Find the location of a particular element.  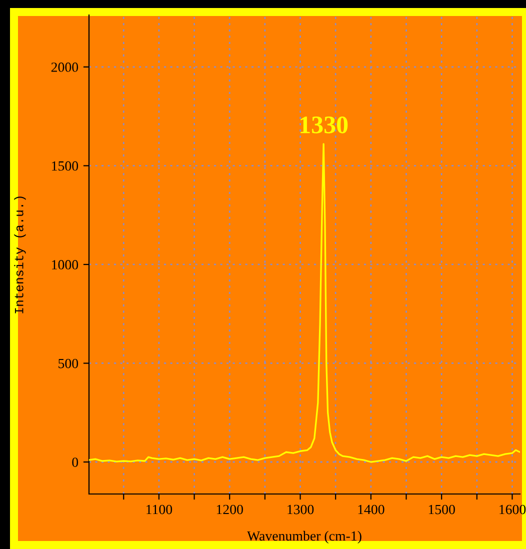

y-axis-title: Intensity (a.u.) is located at coordinates (20, 255).